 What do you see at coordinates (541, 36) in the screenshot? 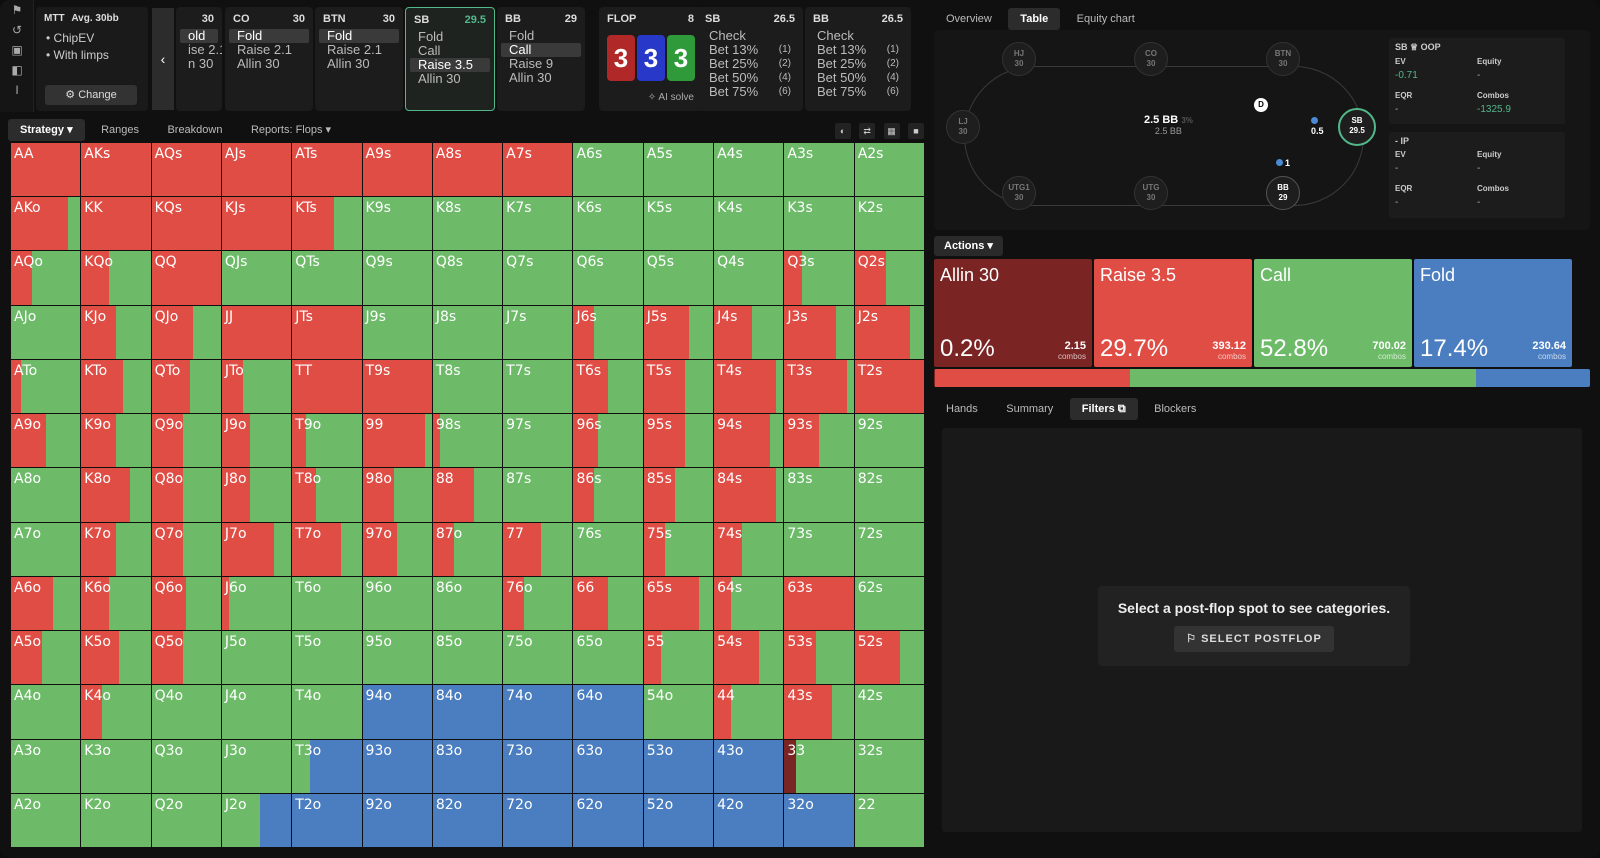
I see `action-option: Fold` at bounding box center [541, 36].